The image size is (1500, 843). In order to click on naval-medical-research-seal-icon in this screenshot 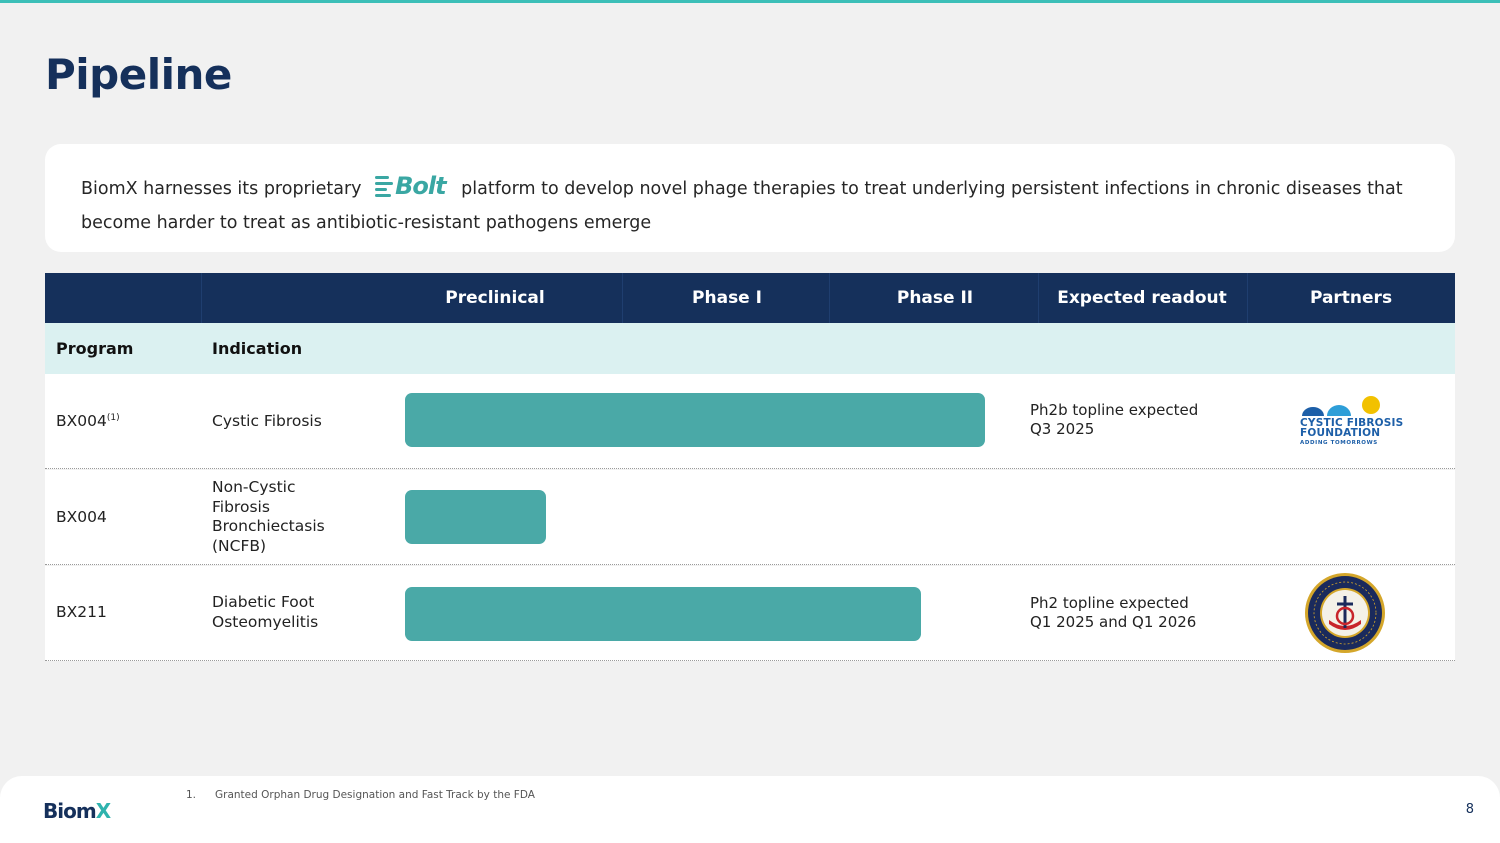, I will do `click(1345, 613)`.